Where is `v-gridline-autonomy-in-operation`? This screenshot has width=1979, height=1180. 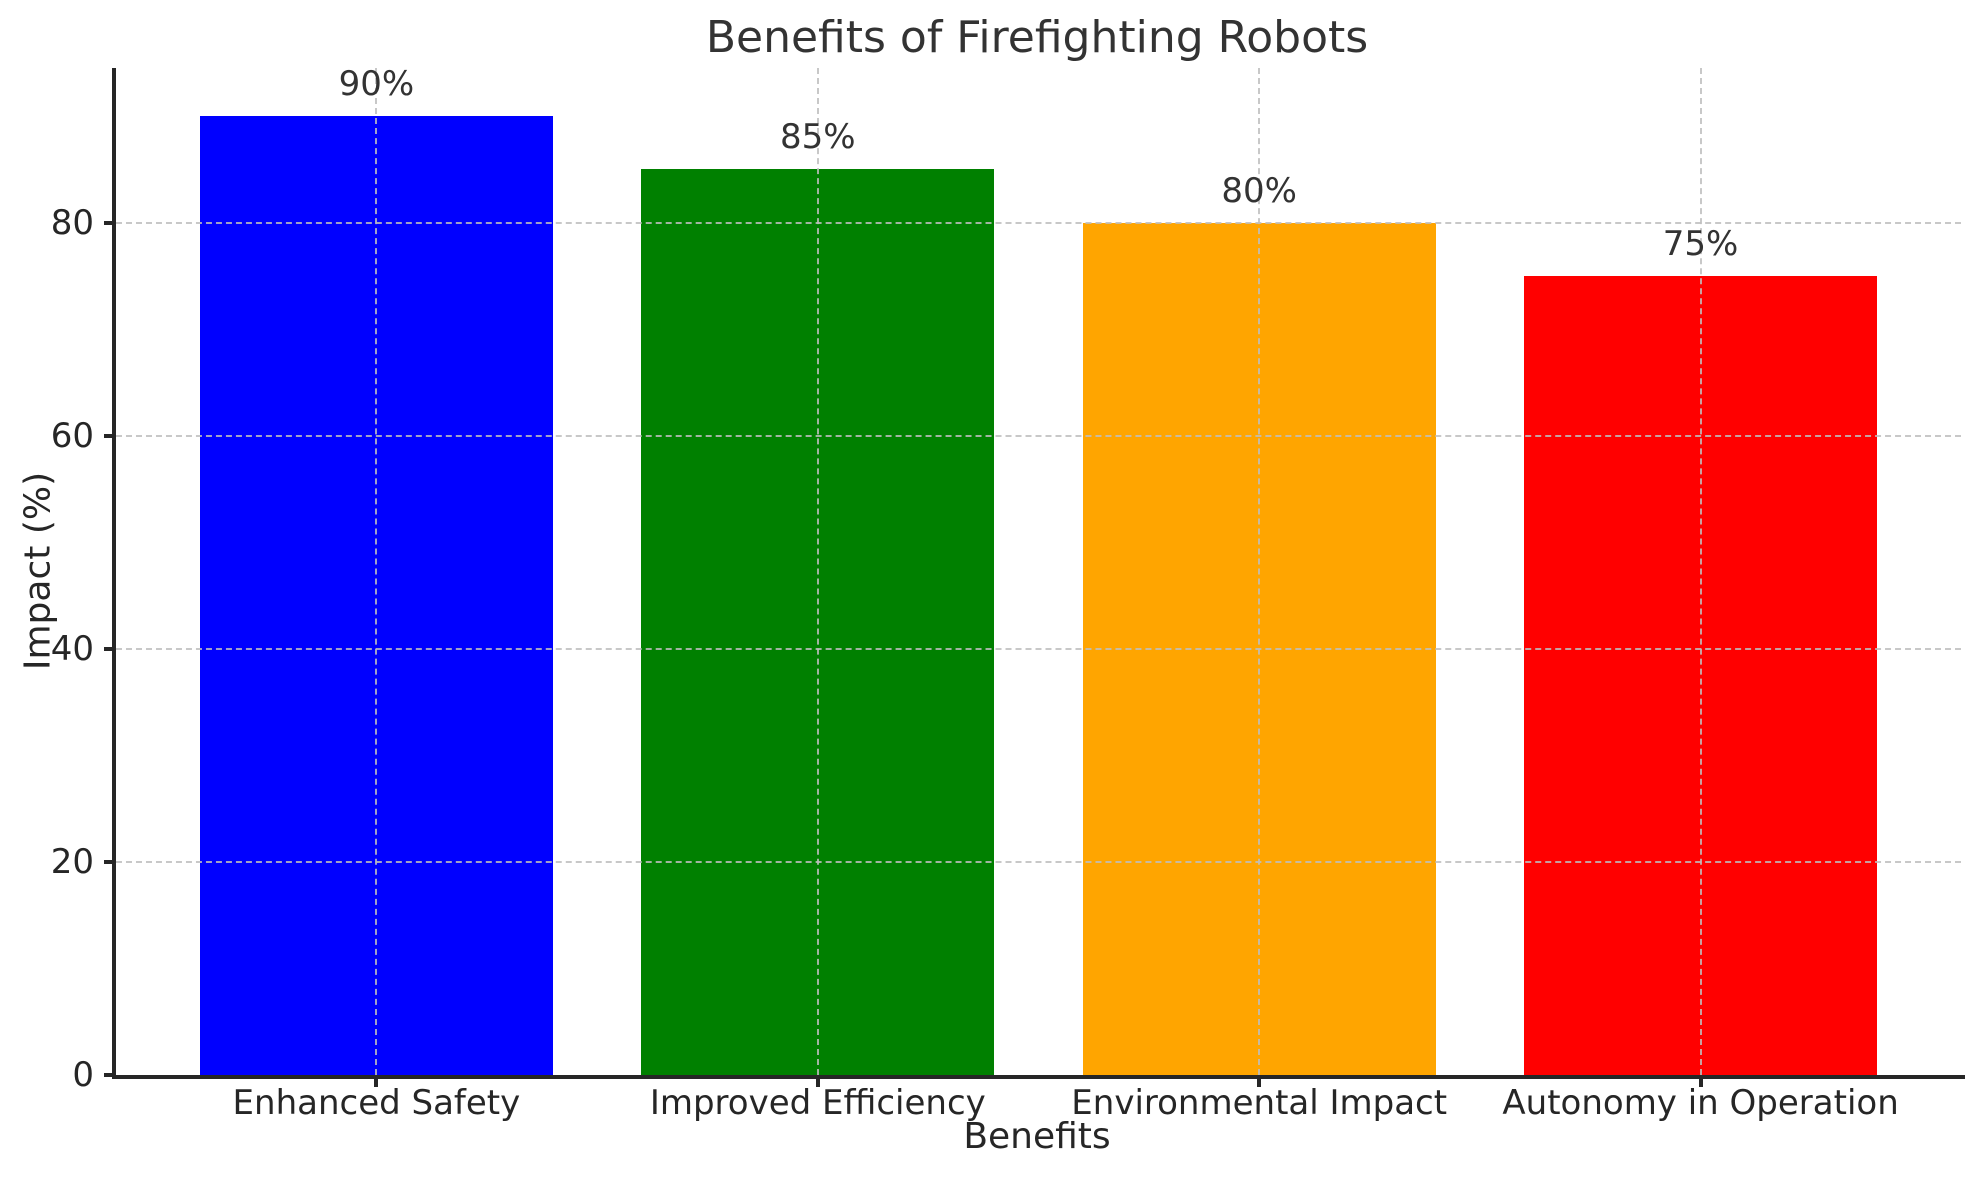
v-gridline-autonomy-in-operation is located at coordinates (1700, 571).